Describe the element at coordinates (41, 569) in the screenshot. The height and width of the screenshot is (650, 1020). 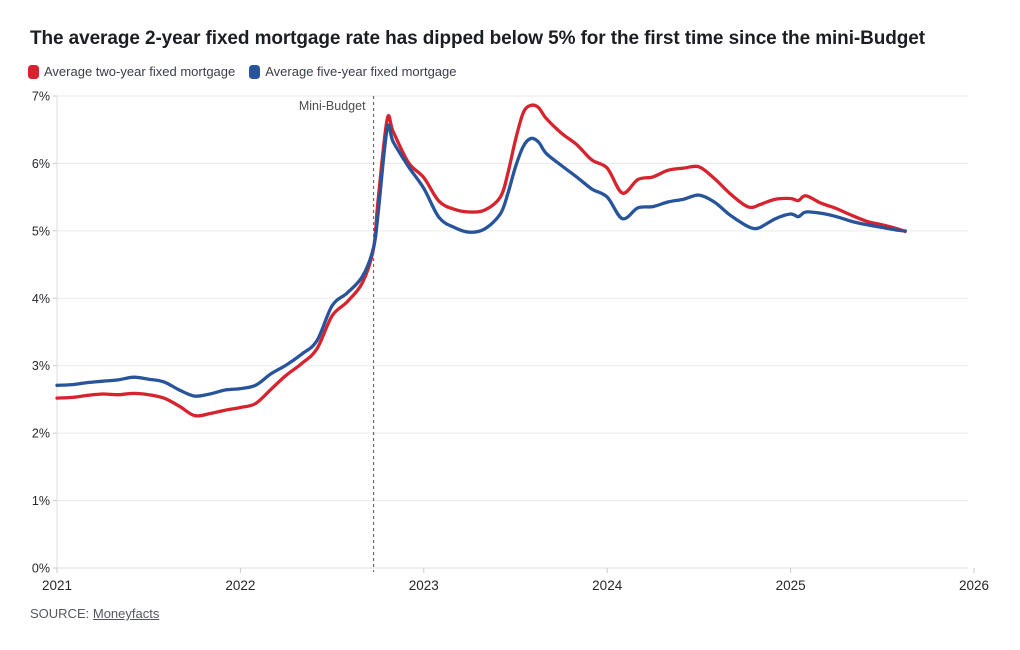
I see `svg-text: 0%` at that location.